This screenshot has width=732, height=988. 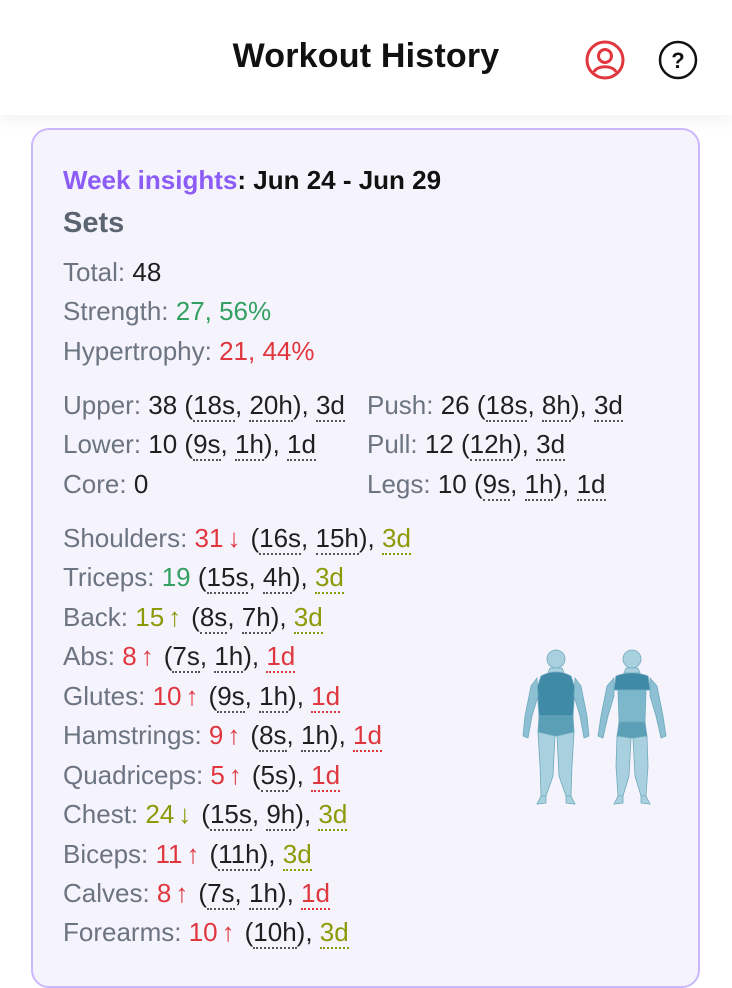 I want to click on group-count: 10, so click(x=163, y=444).